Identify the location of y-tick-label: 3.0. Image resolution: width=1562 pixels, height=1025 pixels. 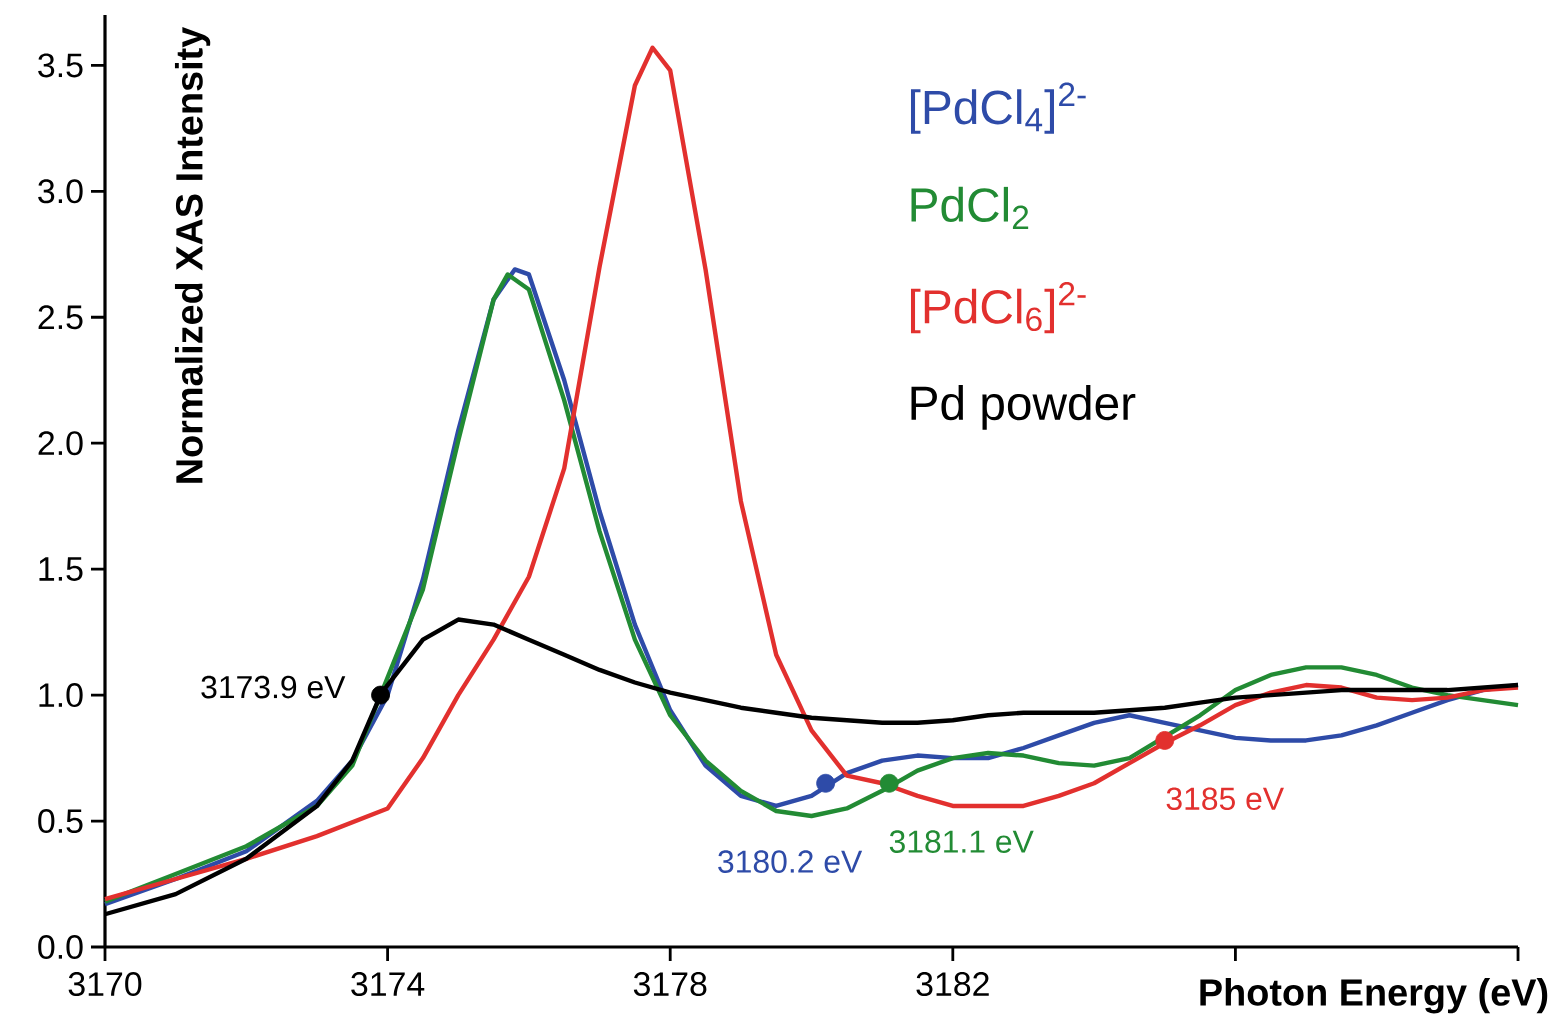
(60, 191).